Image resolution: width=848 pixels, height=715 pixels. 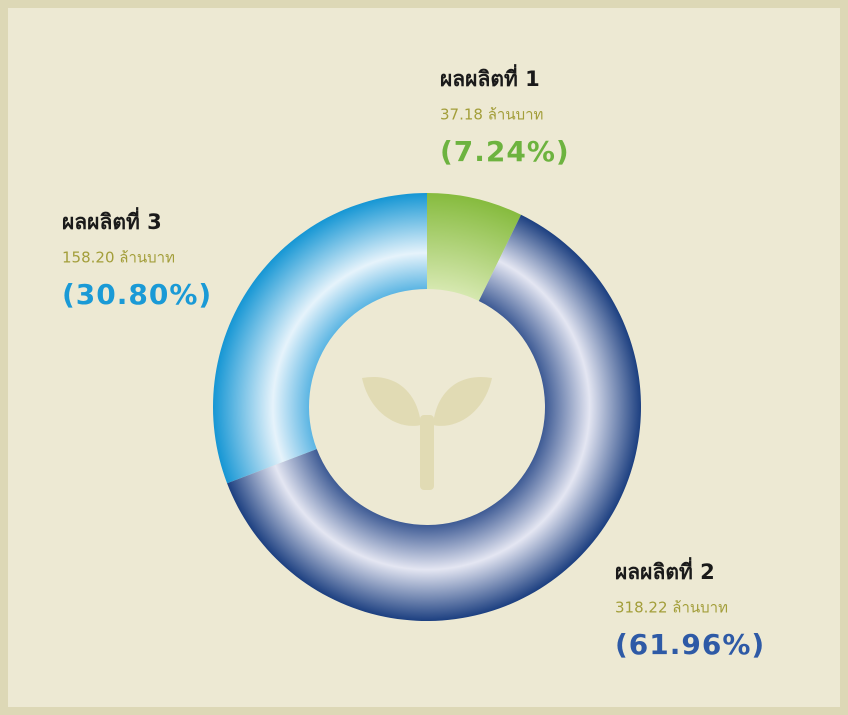 What do you see at coordinates (505, 151) in the screenshot?
I see `value-label: (7.24%)` at bounding box center [505, 151].